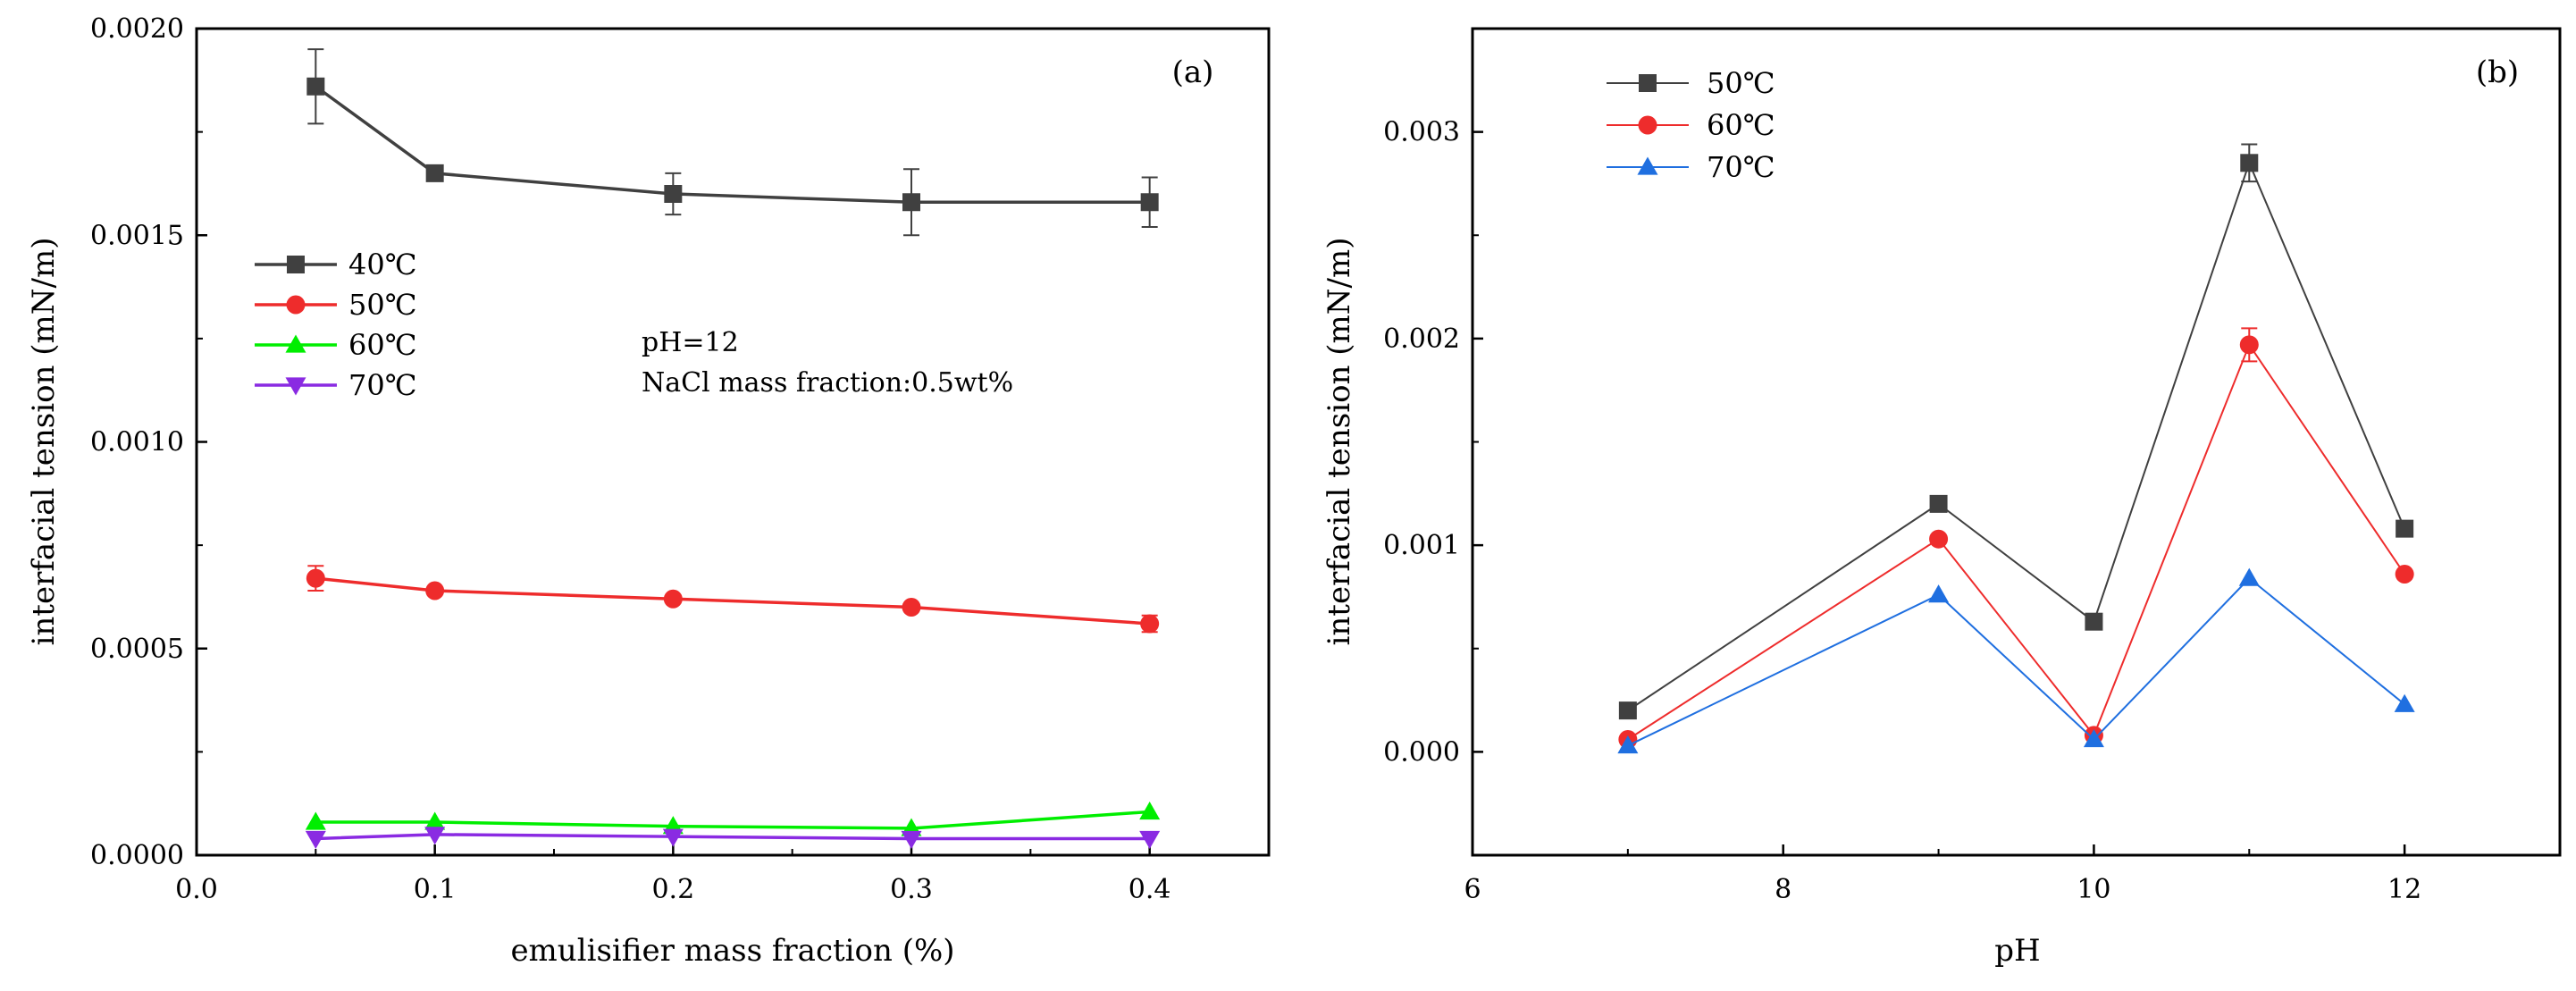 The width and height of the screenshot is (2576, 991). What do you see at coordinates (2404, 889) in the screenshot?
I see `panel-b-x-tick-label: 12` at bounding box center [2404, 889].